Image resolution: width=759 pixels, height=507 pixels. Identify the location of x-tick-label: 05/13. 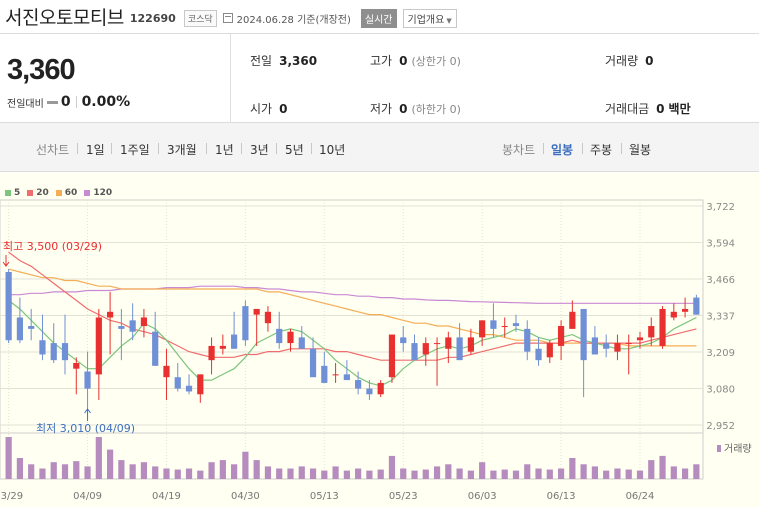
(324, 496).